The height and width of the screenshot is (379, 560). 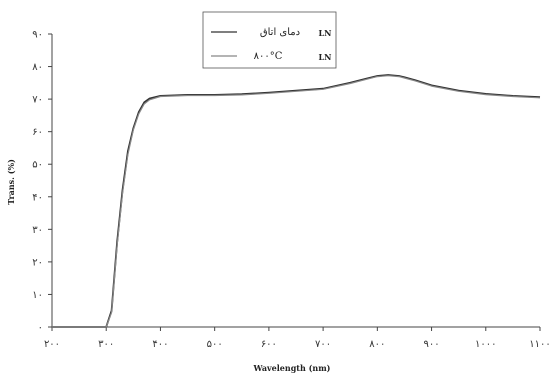 I want to click on x-tick-label: ۴۰۰, so click(x=160, y=344).